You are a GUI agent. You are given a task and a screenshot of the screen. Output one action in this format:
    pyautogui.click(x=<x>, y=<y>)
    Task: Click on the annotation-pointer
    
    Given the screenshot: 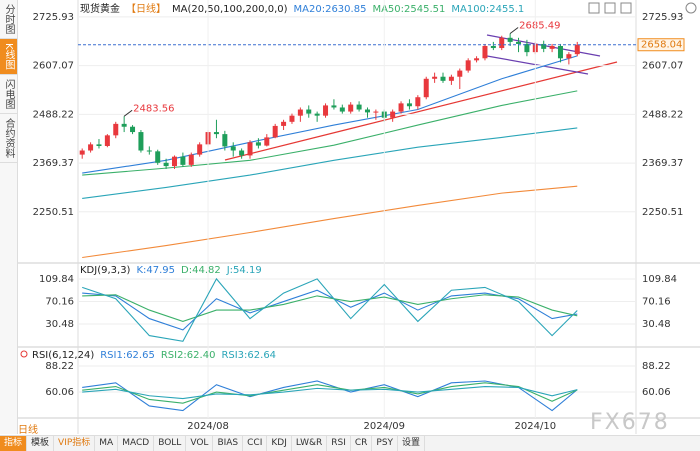 What is the action you would take?
    pyautogui.click(x=514, y=30)
    